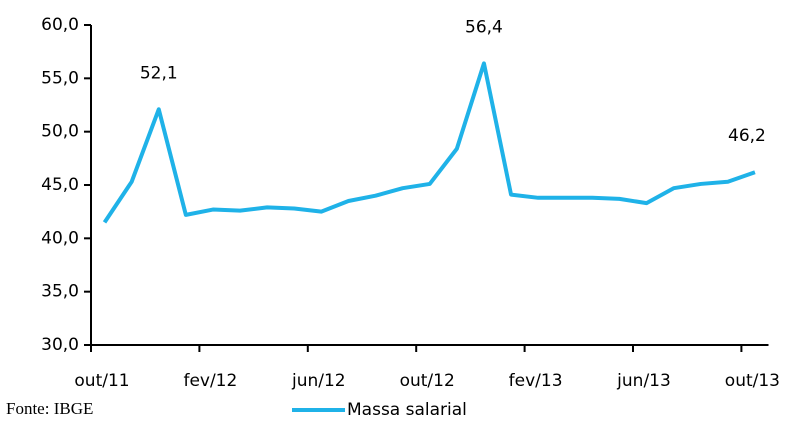  What do you see at coordinates (747, 136) in the screenshot?
I see `data-label: 46,2` at bounding box center [747, 136].